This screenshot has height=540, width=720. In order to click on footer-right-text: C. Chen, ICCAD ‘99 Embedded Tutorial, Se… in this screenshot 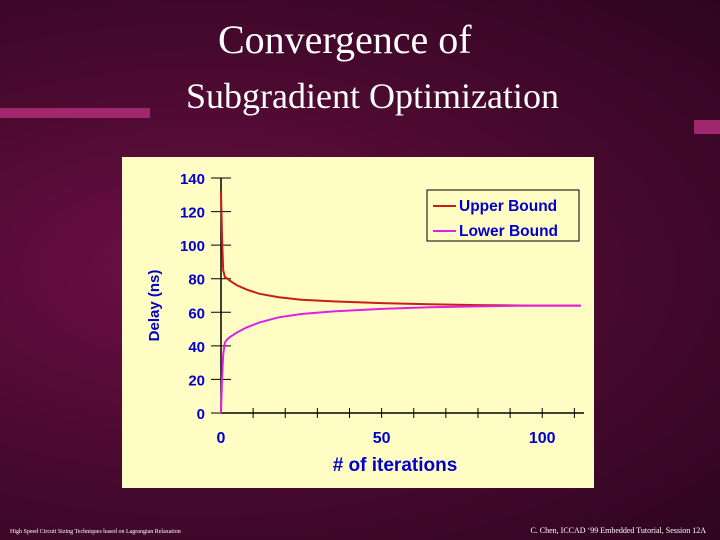, I will do `click(618, 530)`.